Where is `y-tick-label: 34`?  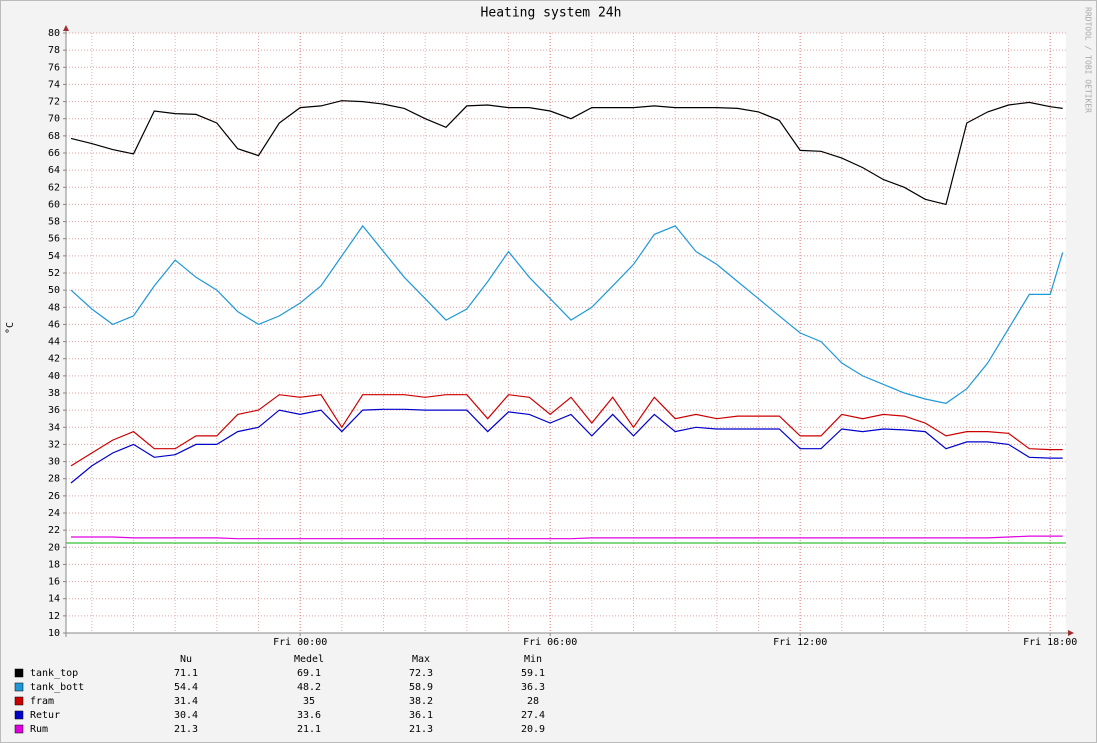
y-tick-label: 34 is located at coordinates (54, 427).